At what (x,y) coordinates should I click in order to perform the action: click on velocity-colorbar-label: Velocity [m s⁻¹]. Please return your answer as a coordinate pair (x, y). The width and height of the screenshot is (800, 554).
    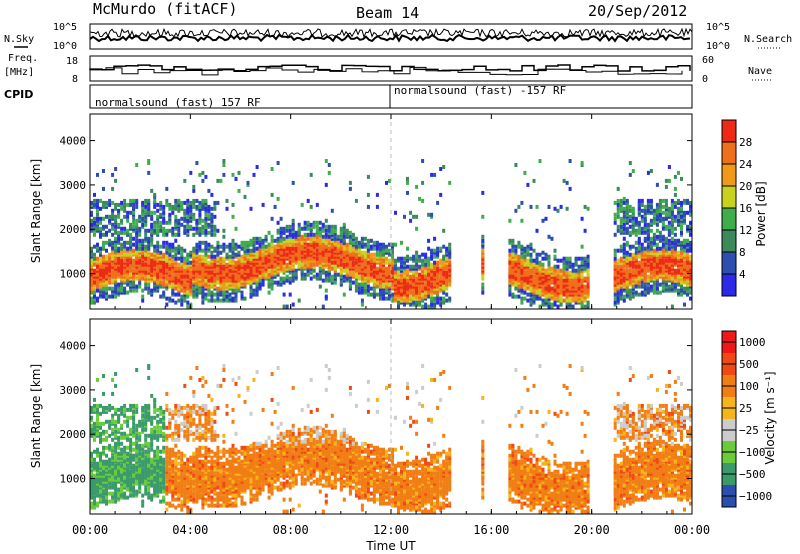
    Looking at the image, I should click on (770, 417).